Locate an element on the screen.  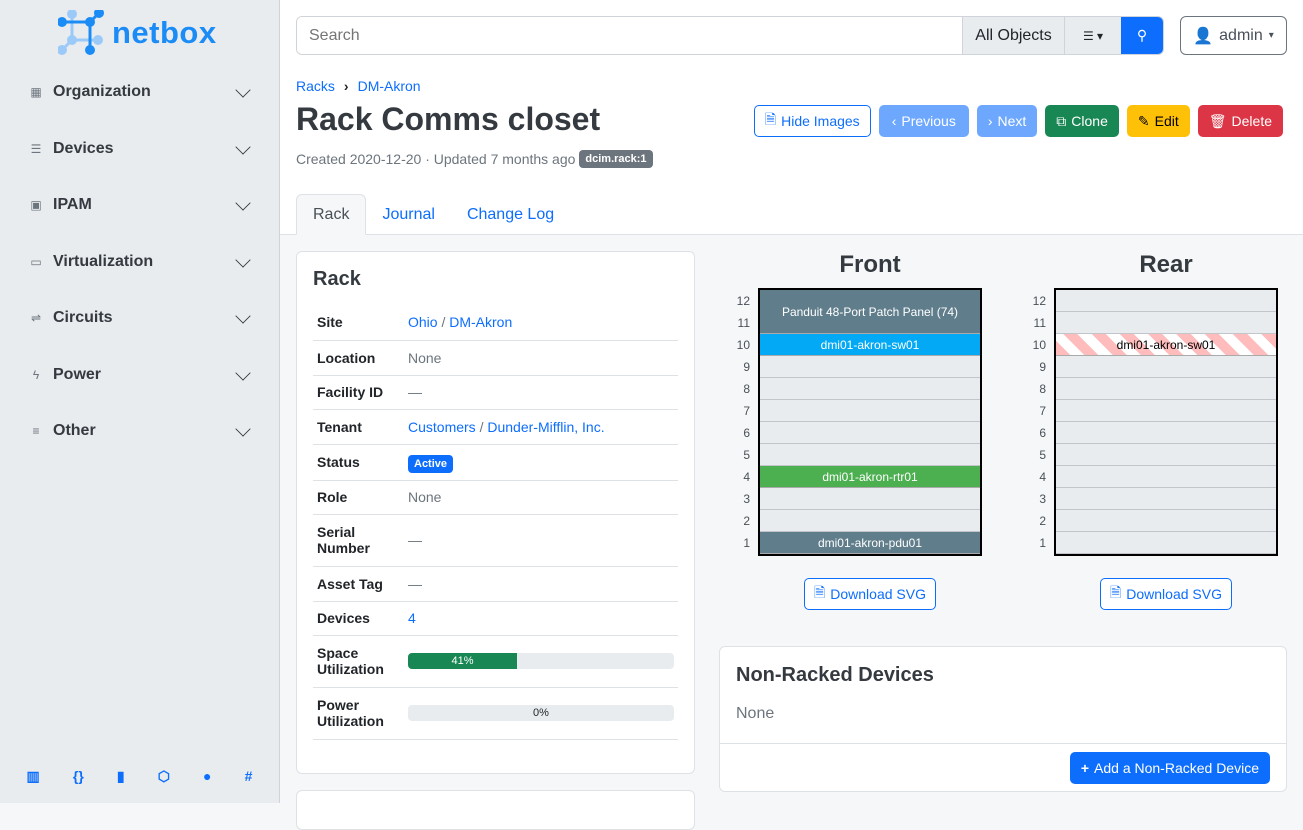
netbox-logo: netbox is located at coordinates (137, 33).